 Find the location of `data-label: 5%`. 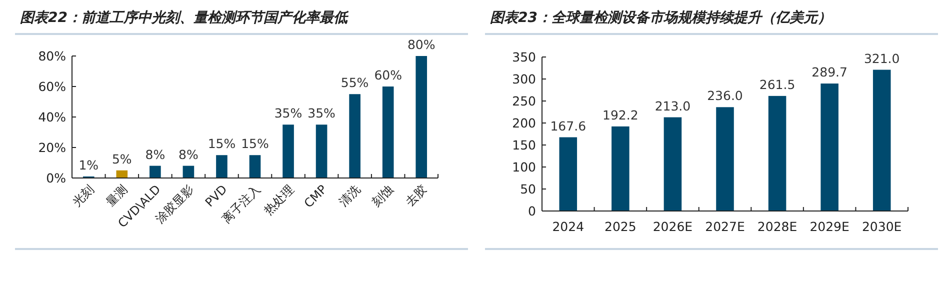

data-label: 5% is located at coordinates (122, 158).